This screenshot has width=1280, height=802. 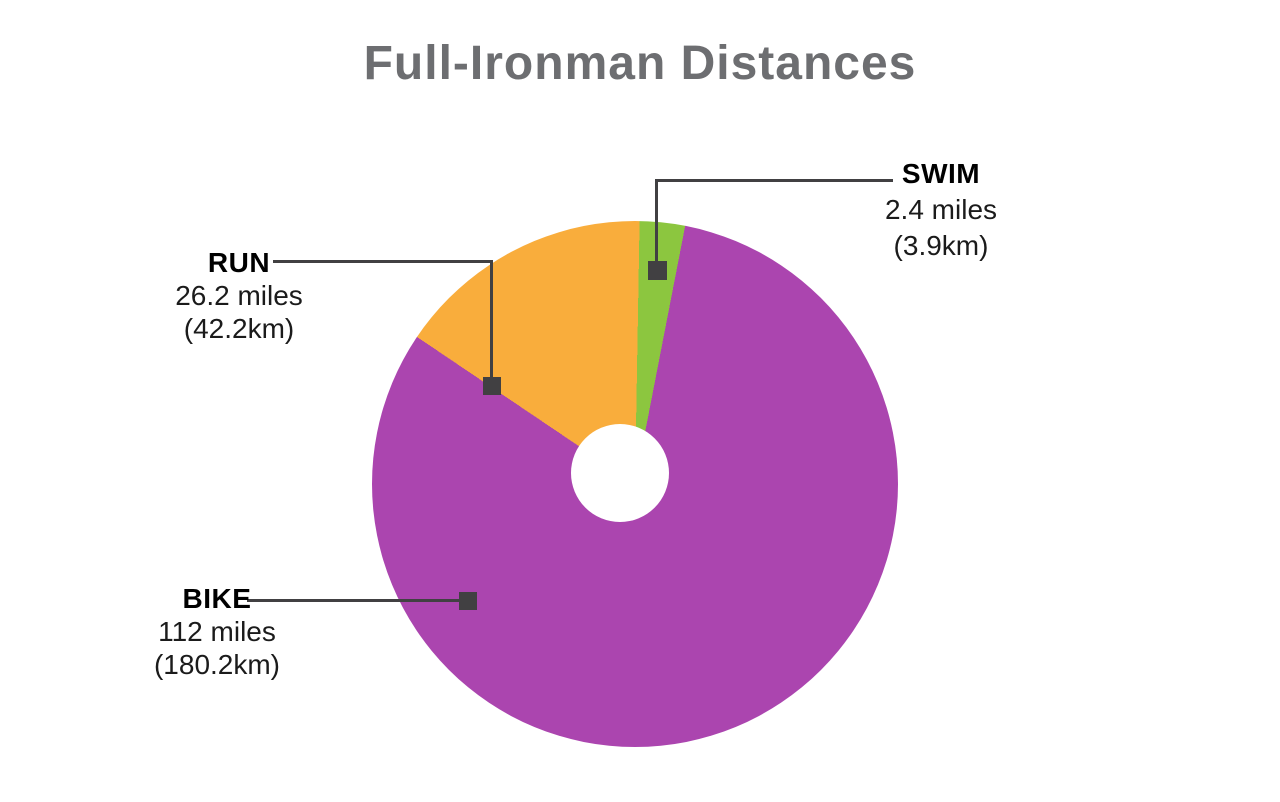 What do you see at coordinates (468, 601) in the screenshot?
I see `bike-marker` at bounding box center [468, 601].